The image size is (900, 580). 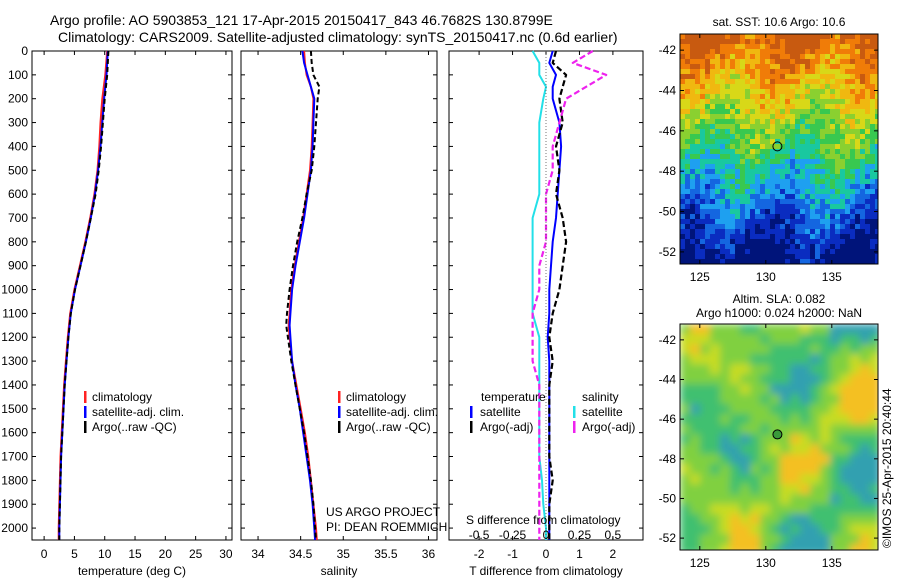 I want to click on depth-tick-label: 1000, so click(x=14, y=290).